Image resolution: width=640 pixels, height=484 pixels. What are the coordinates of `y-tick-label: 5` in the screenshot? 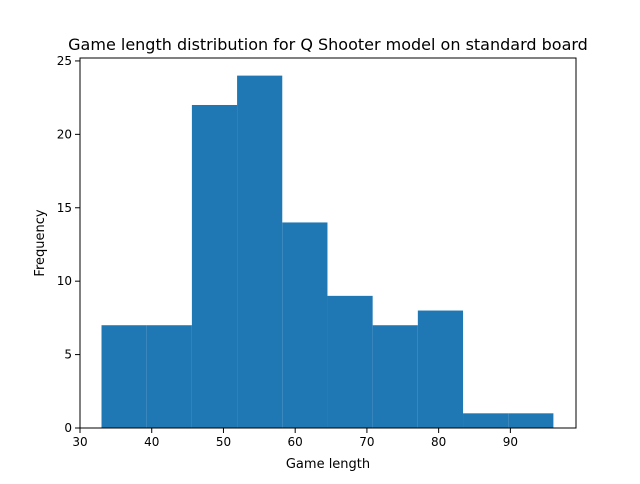 It's located at (68, 355).